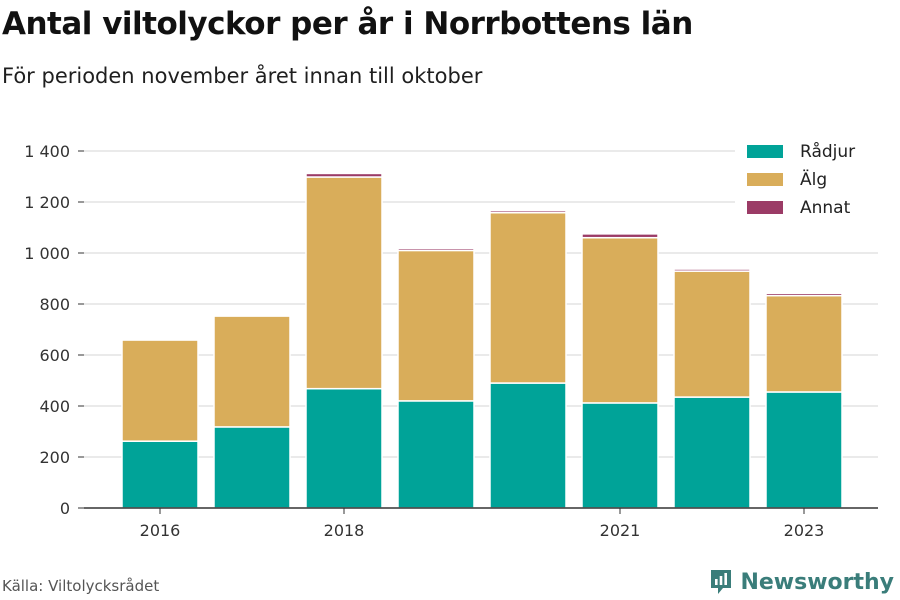 Image resolution: width=900 pixels, height=600 pixels. What do you see at coordinates (825, 208) in the screenshot?
I see `legend-label: Annat` at bounding box center [825, 208].